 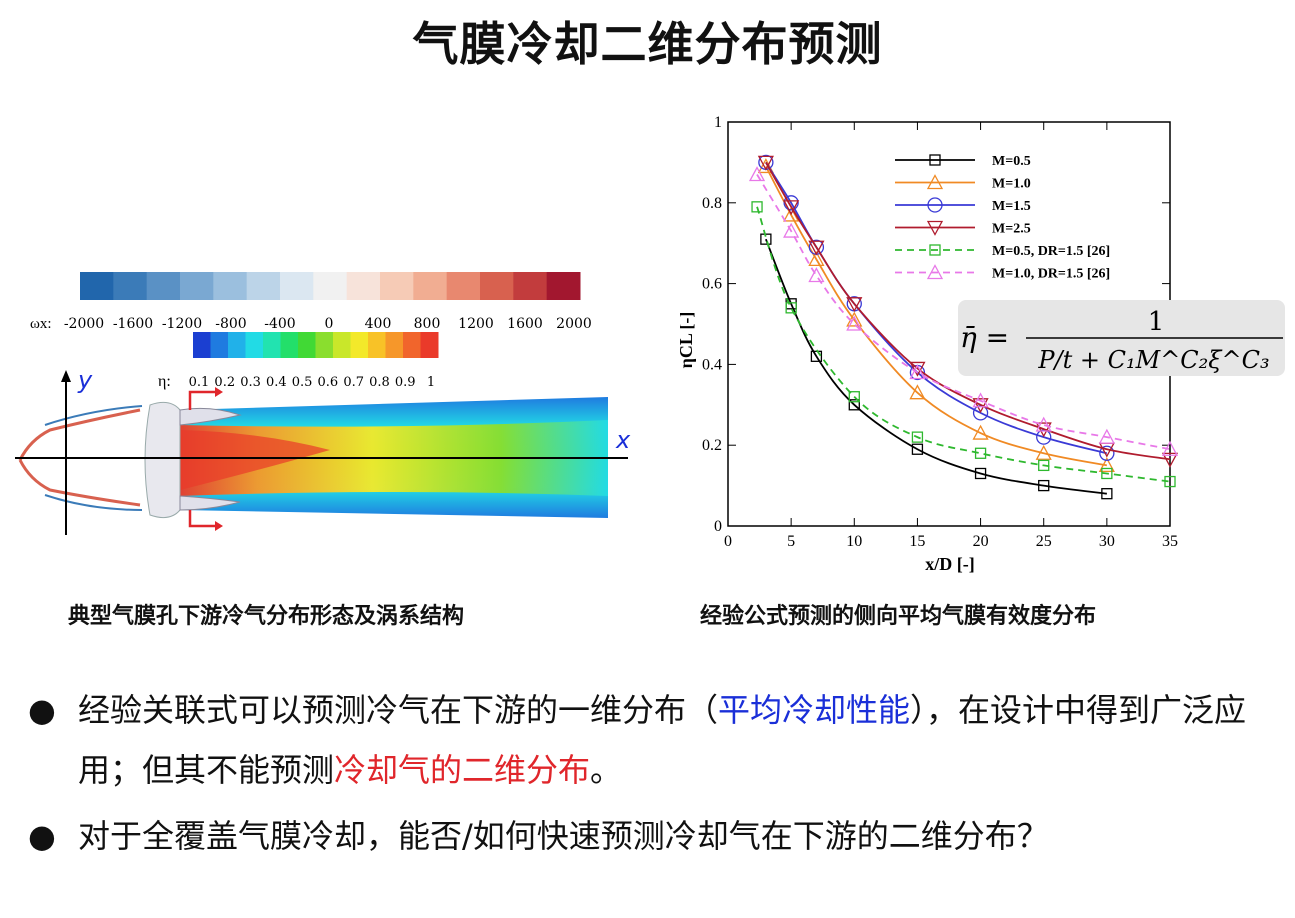 I want to click on omega-colorbar, so click(x=330, y=286).